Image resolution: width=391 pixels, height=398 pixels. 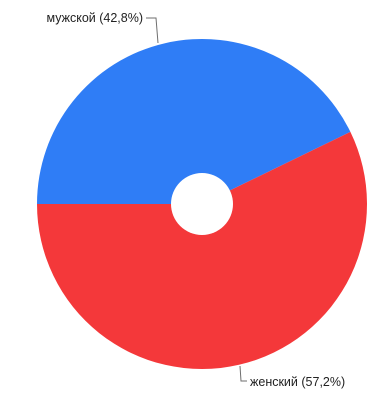 I want to click on slice-label-2: женский (57,2%), so click(x=297, y=382).